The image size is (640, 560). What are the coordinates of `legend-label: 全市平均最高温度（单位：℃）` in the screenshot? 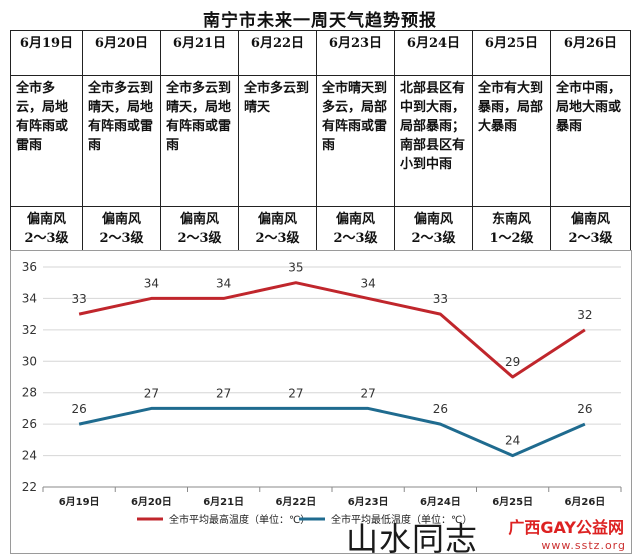 It's located at (239, 519).